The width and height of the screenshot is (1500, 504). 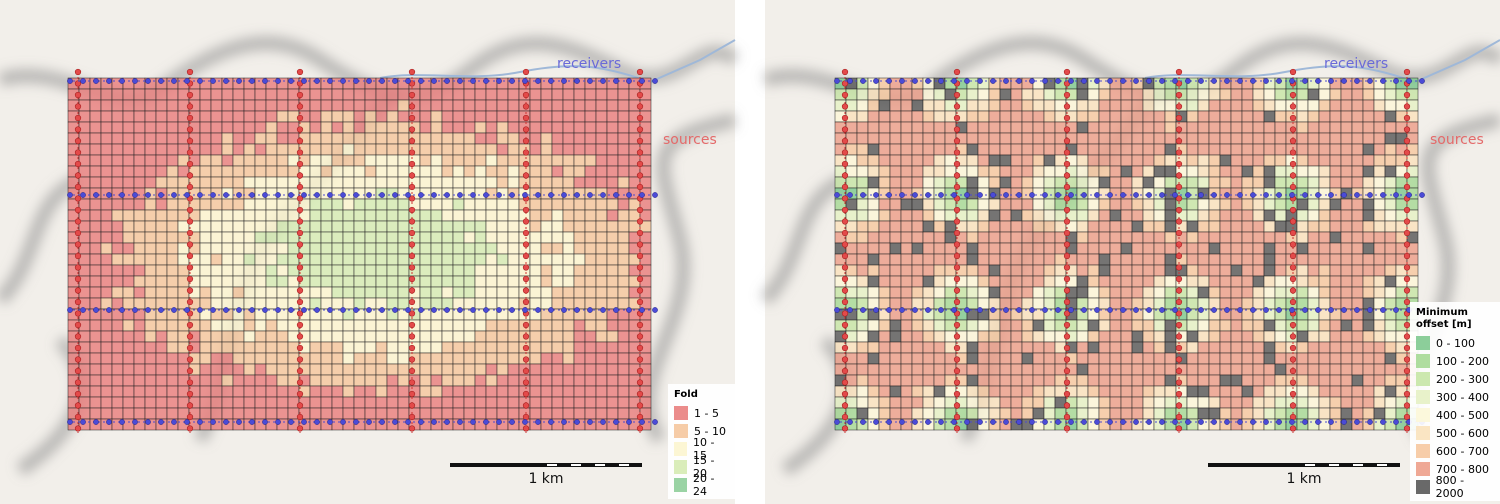 What do you see at coordinates (1423, 469) in the screenshot?
I see `legend-swatch` at bounding box center [1423, 469].